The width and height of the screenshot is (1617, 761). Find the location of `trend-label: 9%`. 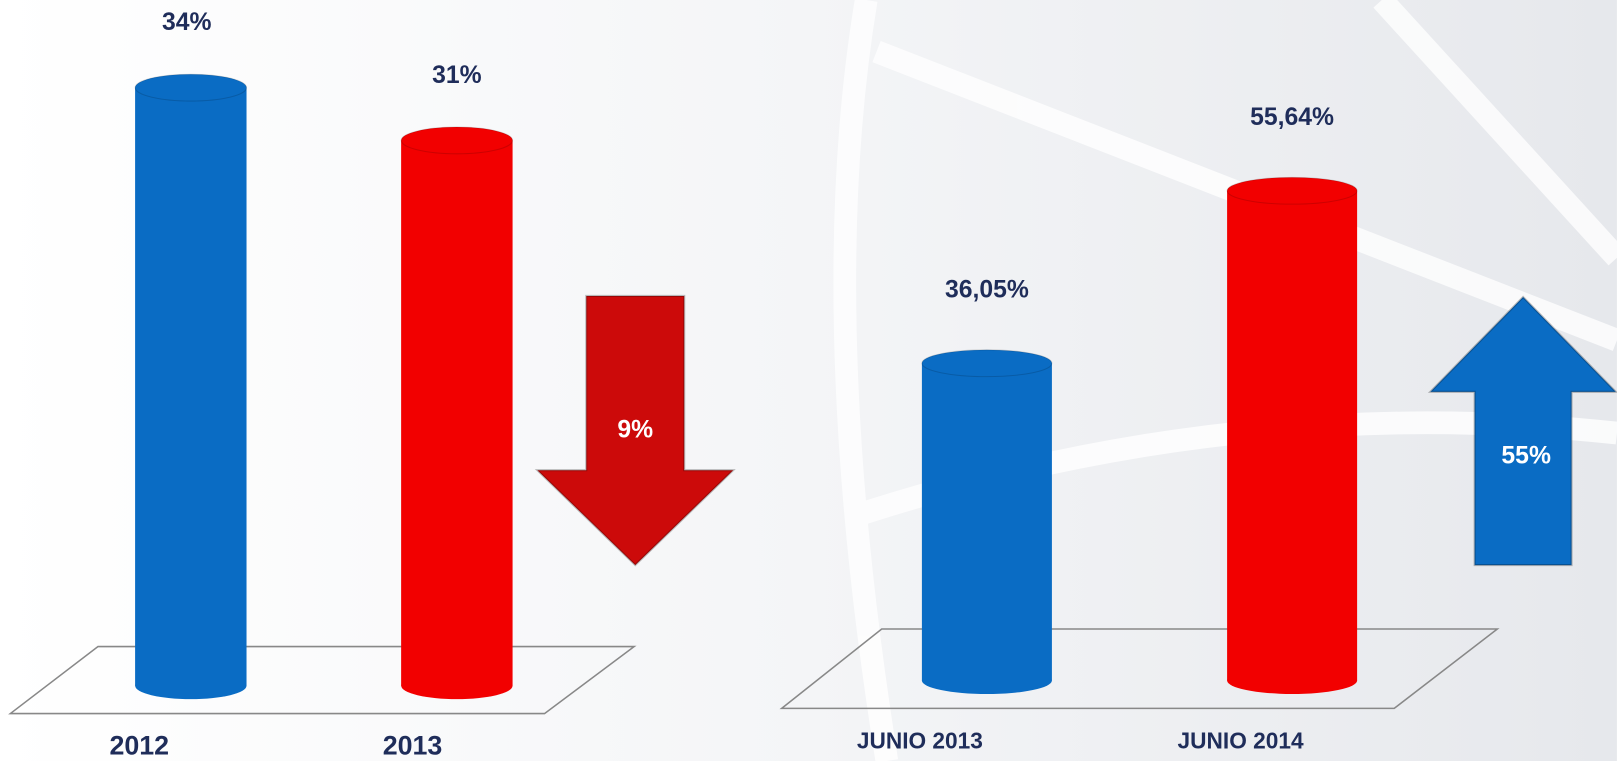

trend-label: 9% is located at coordinates (635, 430).